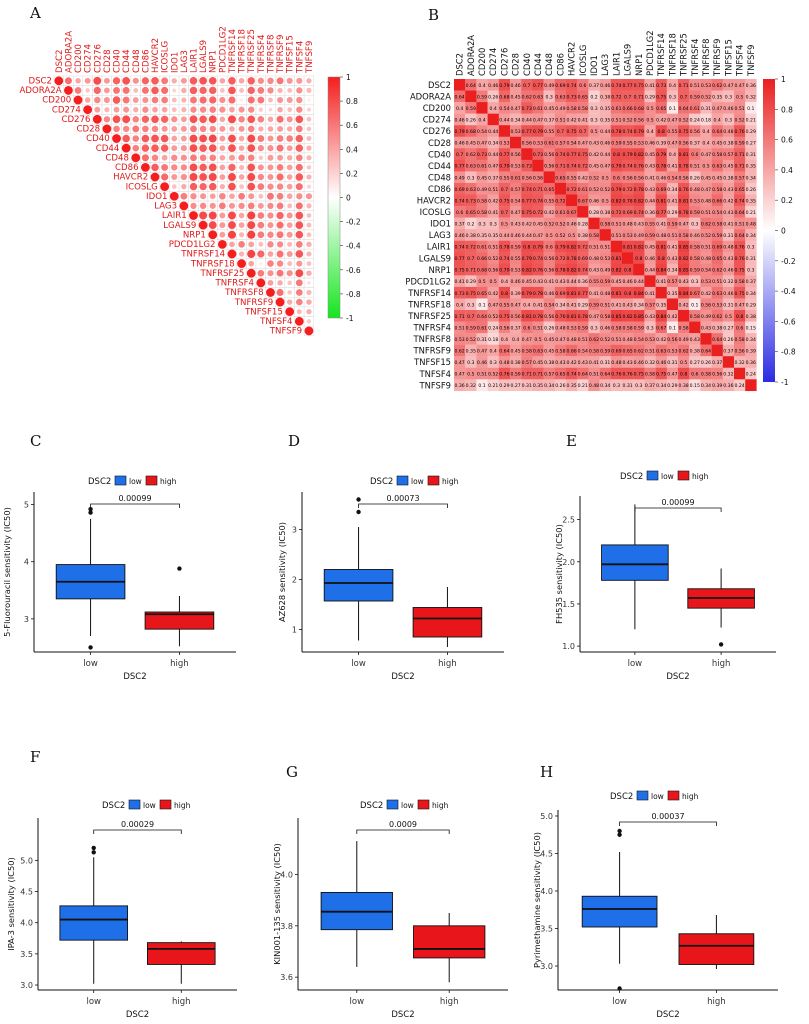 The image size is (809, 1024). Describe the element at coordinates (739, 340) in the screenshot. I see `cell-value: 0.58` at that location.